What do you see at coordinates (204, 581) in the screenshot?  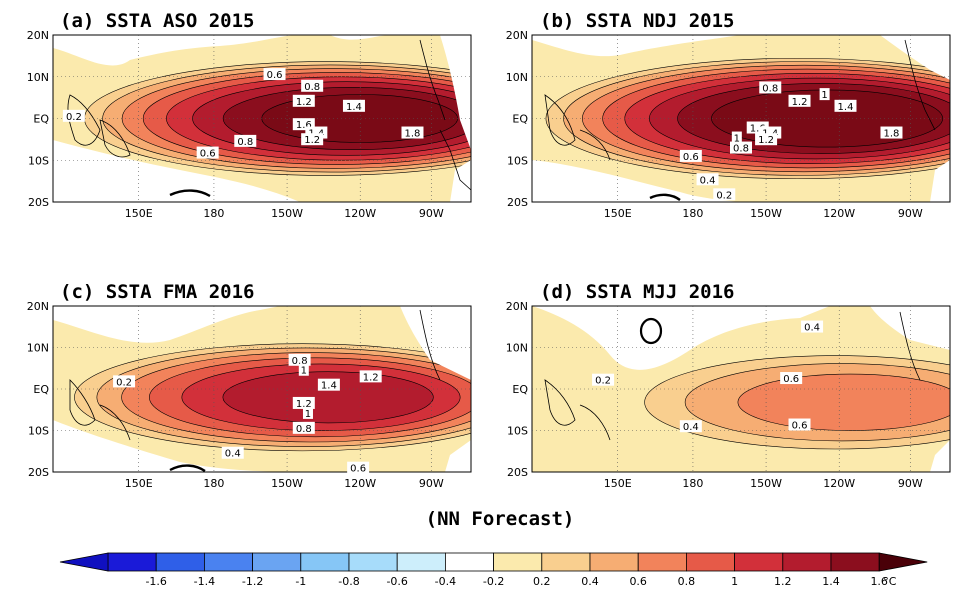 I see `colorbar-tick-label: -1.4` at bounding box center [204, 581].